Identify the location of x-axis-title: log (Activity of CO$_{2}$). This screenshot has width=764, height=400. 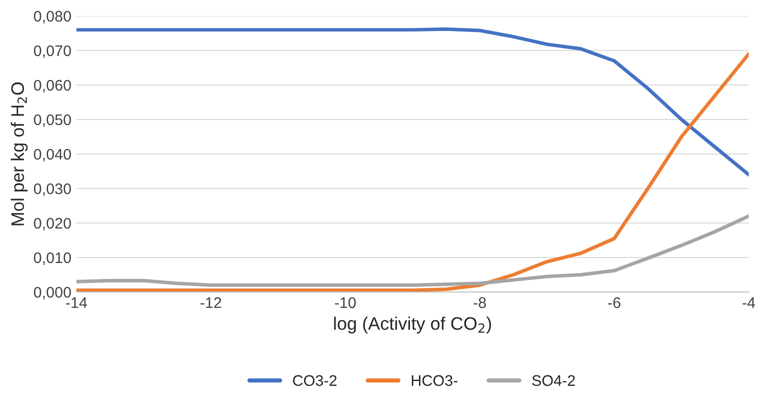
(413, 325).